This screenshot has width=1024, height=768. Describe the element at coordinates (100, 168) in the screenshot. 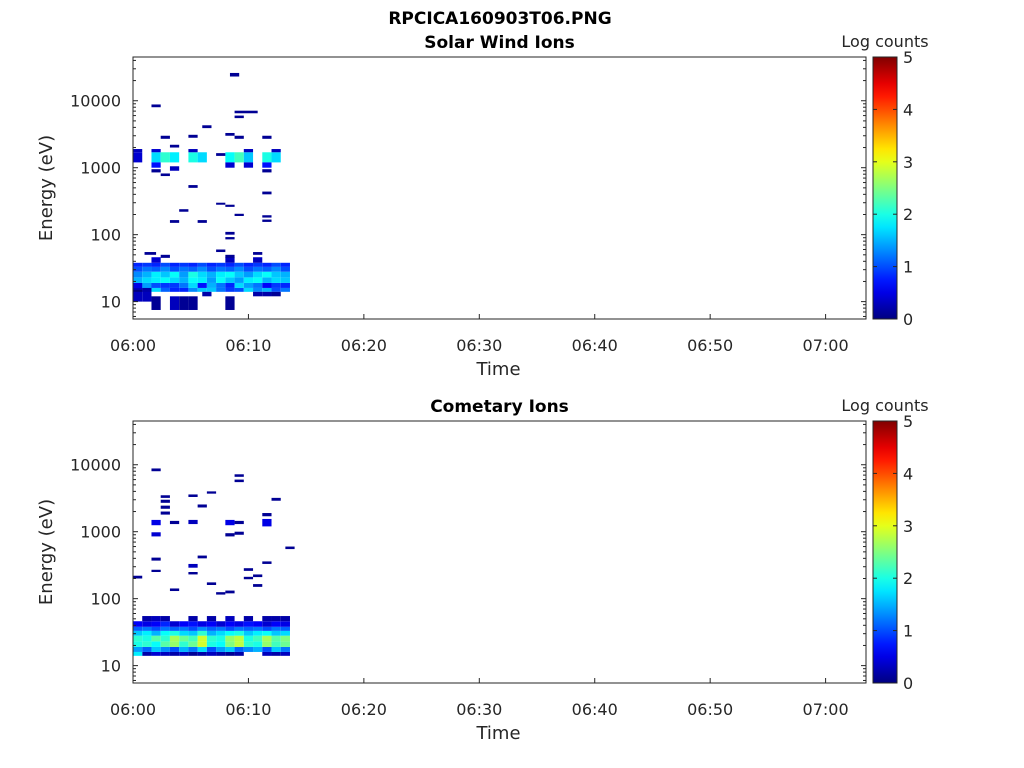

I see `y-tick-label: 1000` at that location.